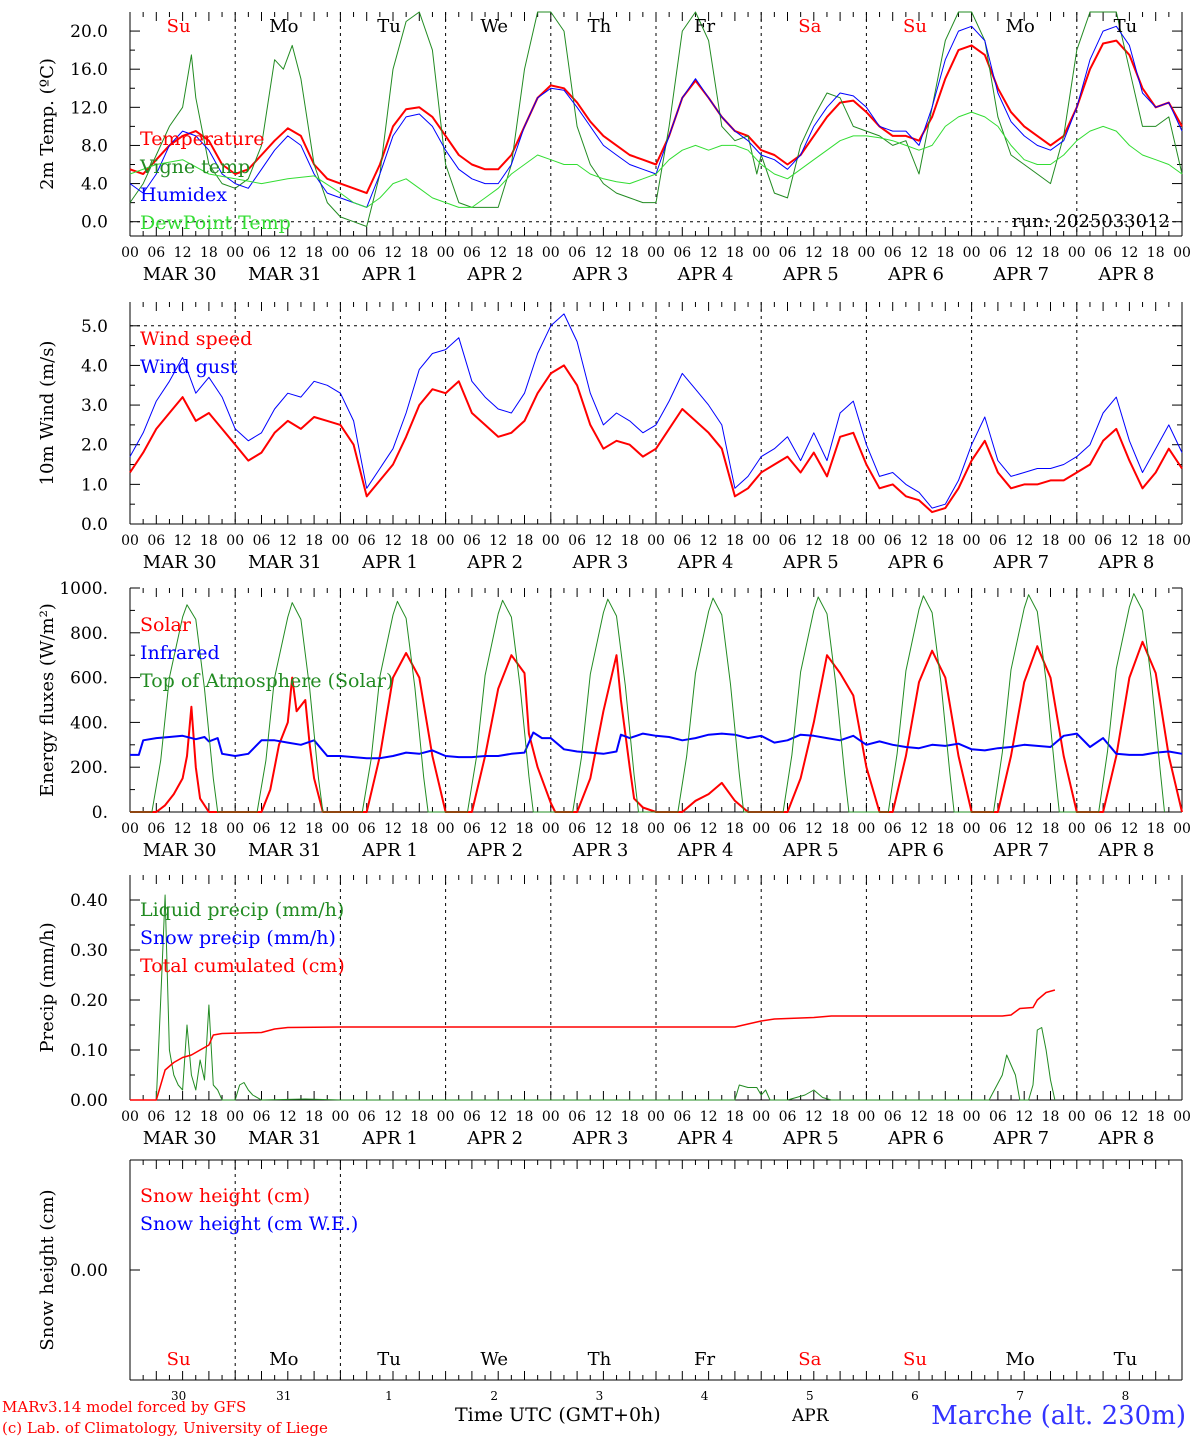 The height and width of the screenshot is (1440, 1194). What do you see at coordinates (183, 195) in the screenshot?
I see `legend-entry: Humidex` at bounding box center [183, 195].